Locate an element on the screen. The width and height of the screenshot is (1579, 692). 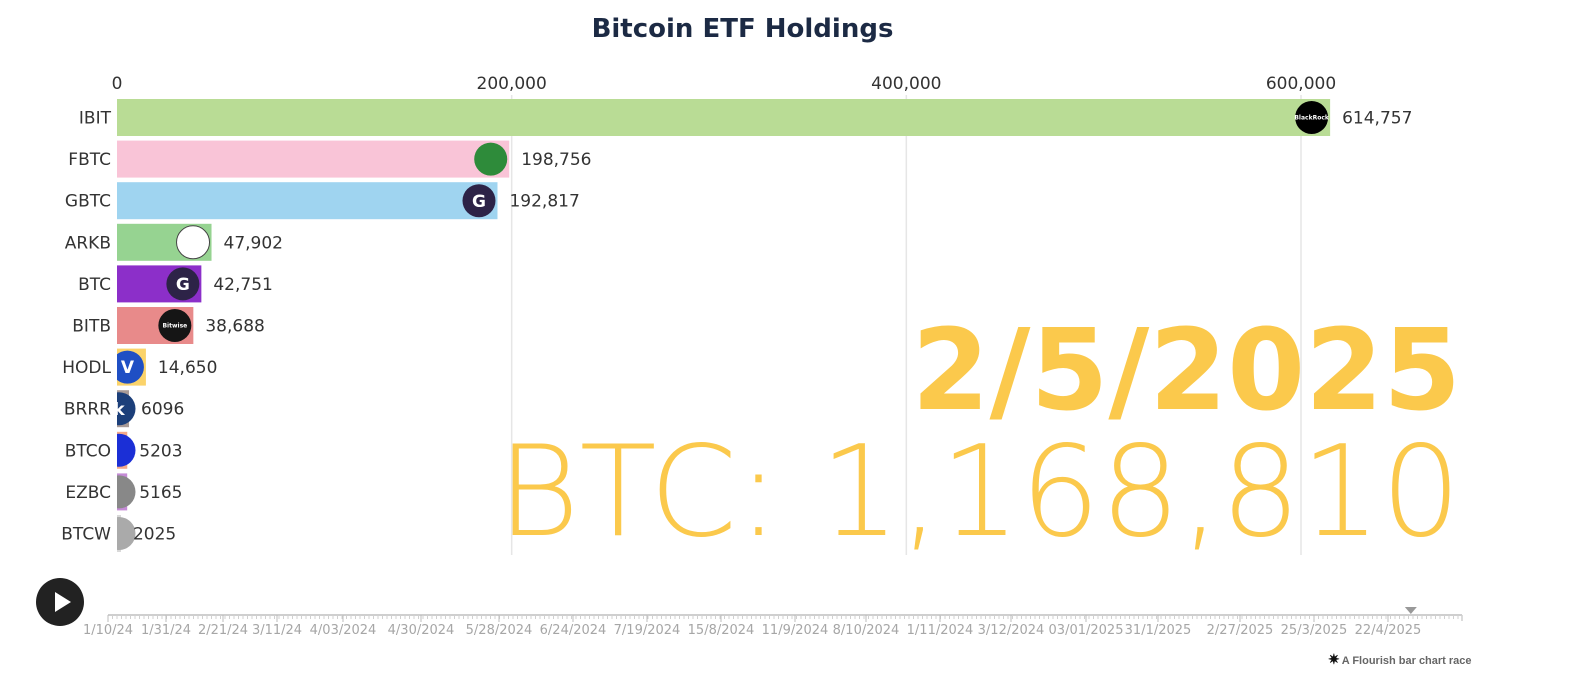
x-tick-label: 0 is located at coordinates (117, 84).